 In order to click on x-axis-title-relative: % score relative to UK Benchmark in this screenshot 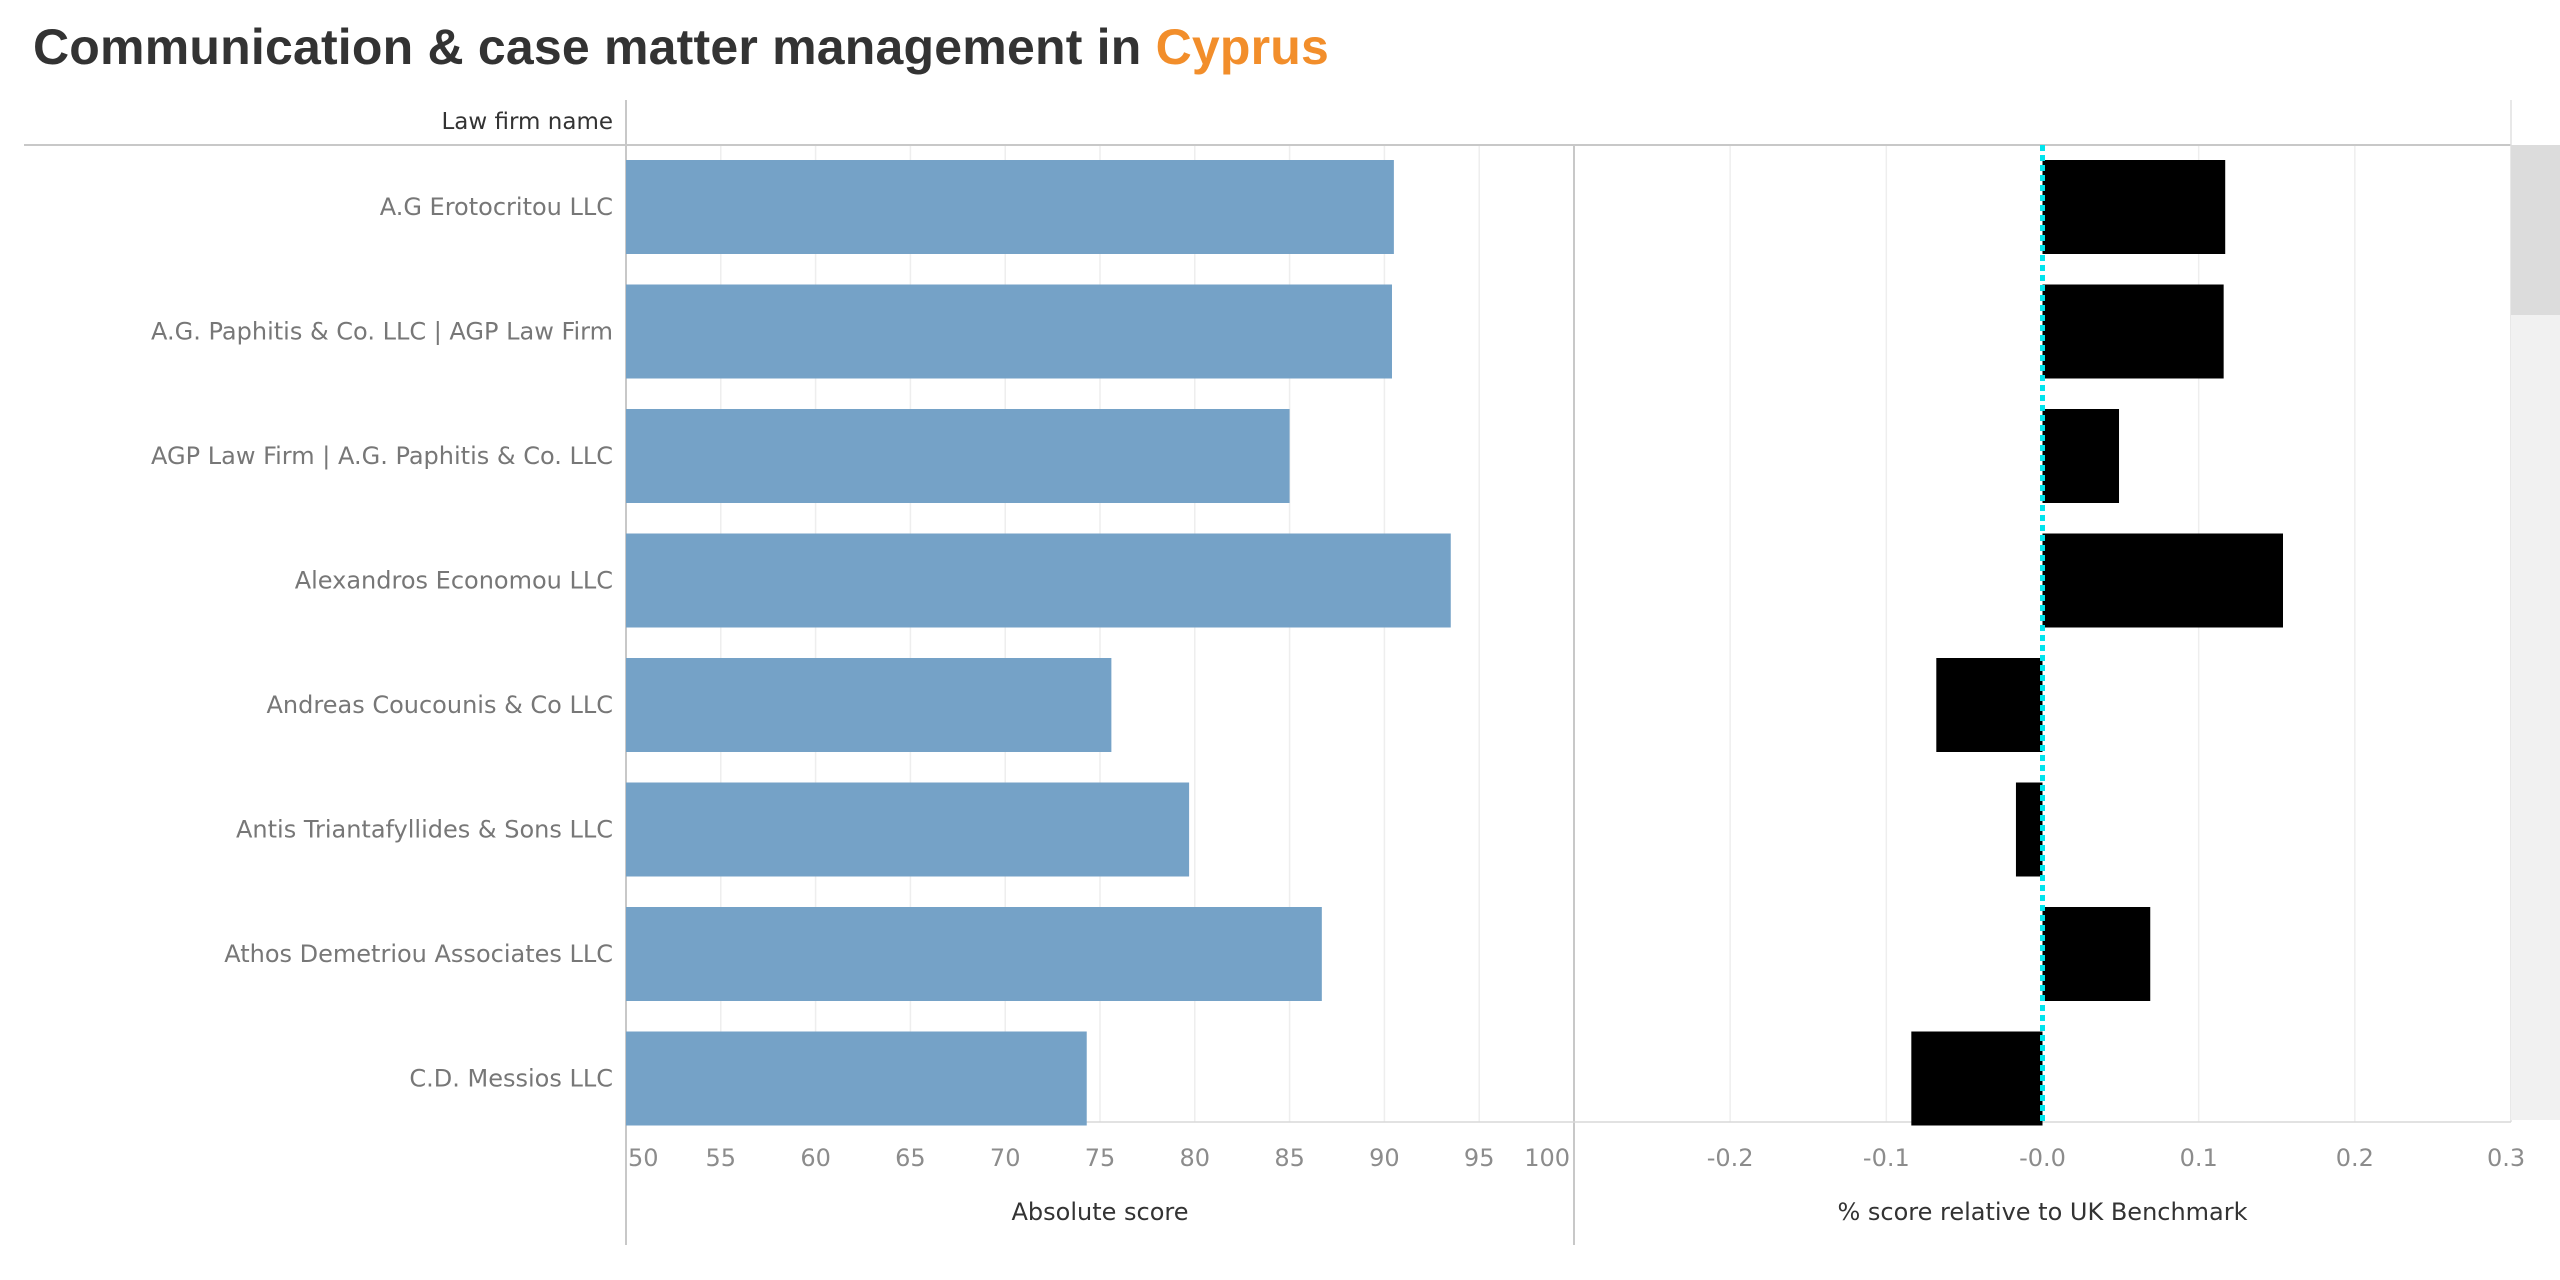, I will do `click(2042, 1212)`.